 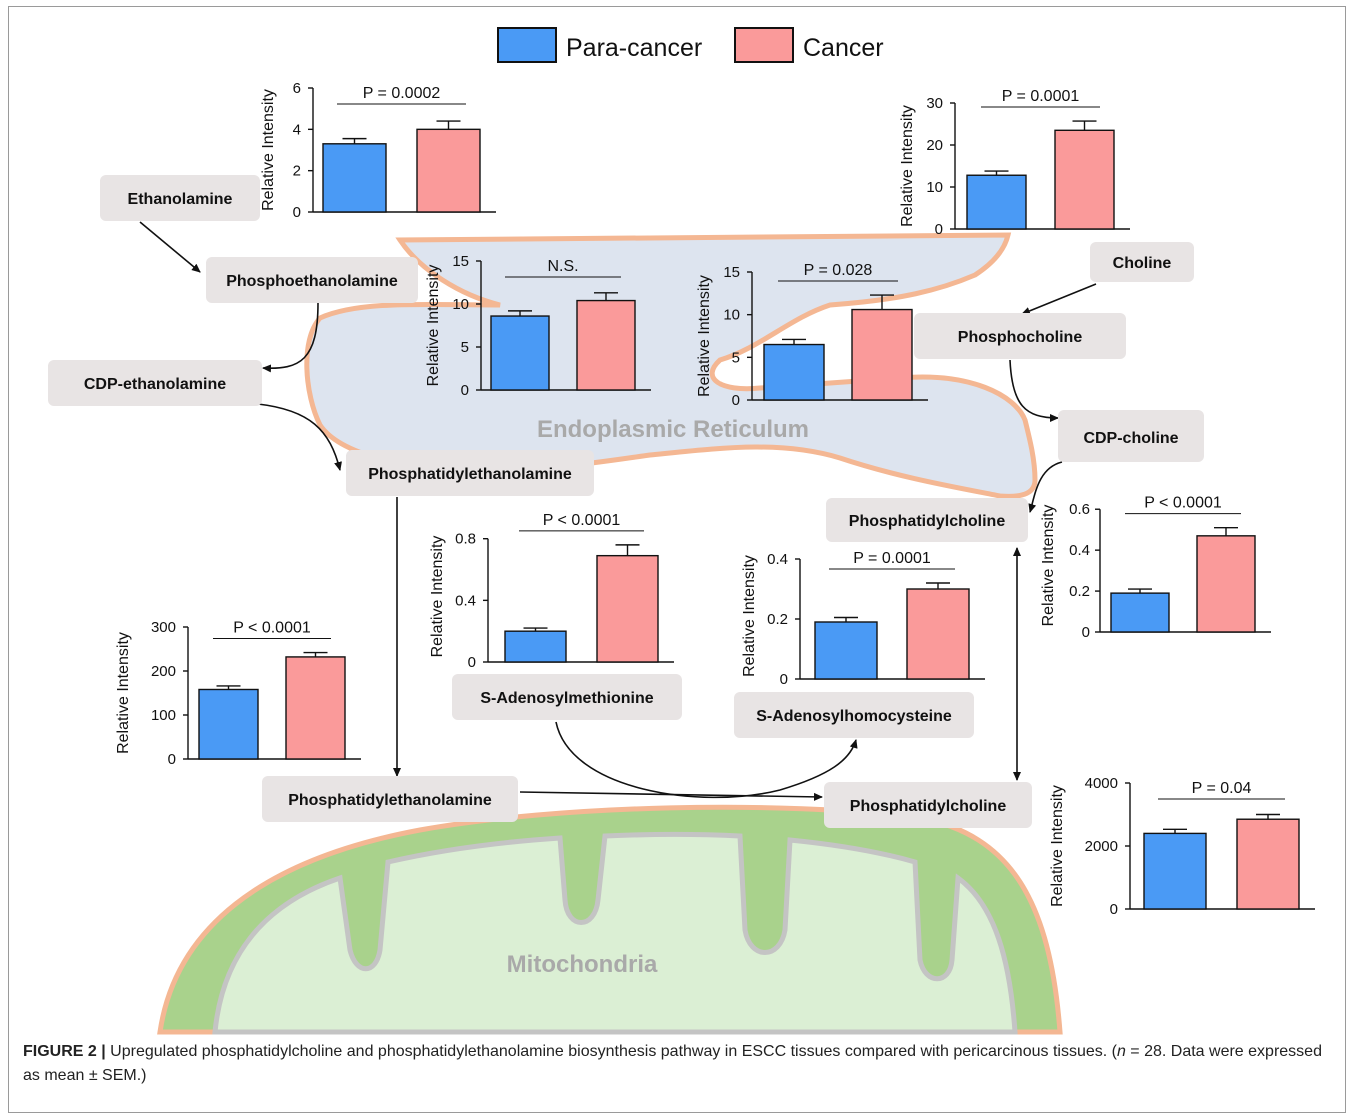 I want to click on chart-y-tick-label: 15, so click(x=731, y=272).